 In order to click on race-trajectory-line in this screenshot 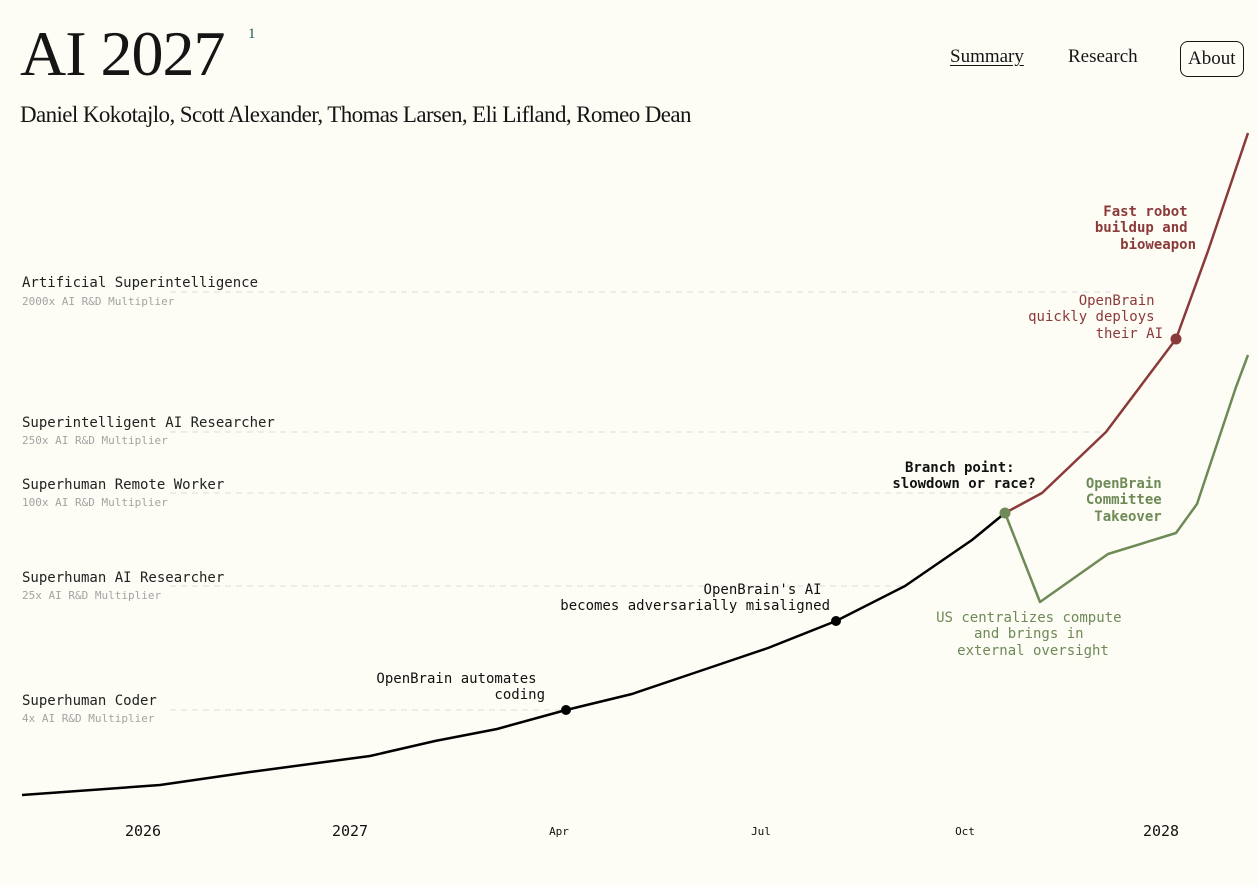, I will do `click(1127, 323)`.